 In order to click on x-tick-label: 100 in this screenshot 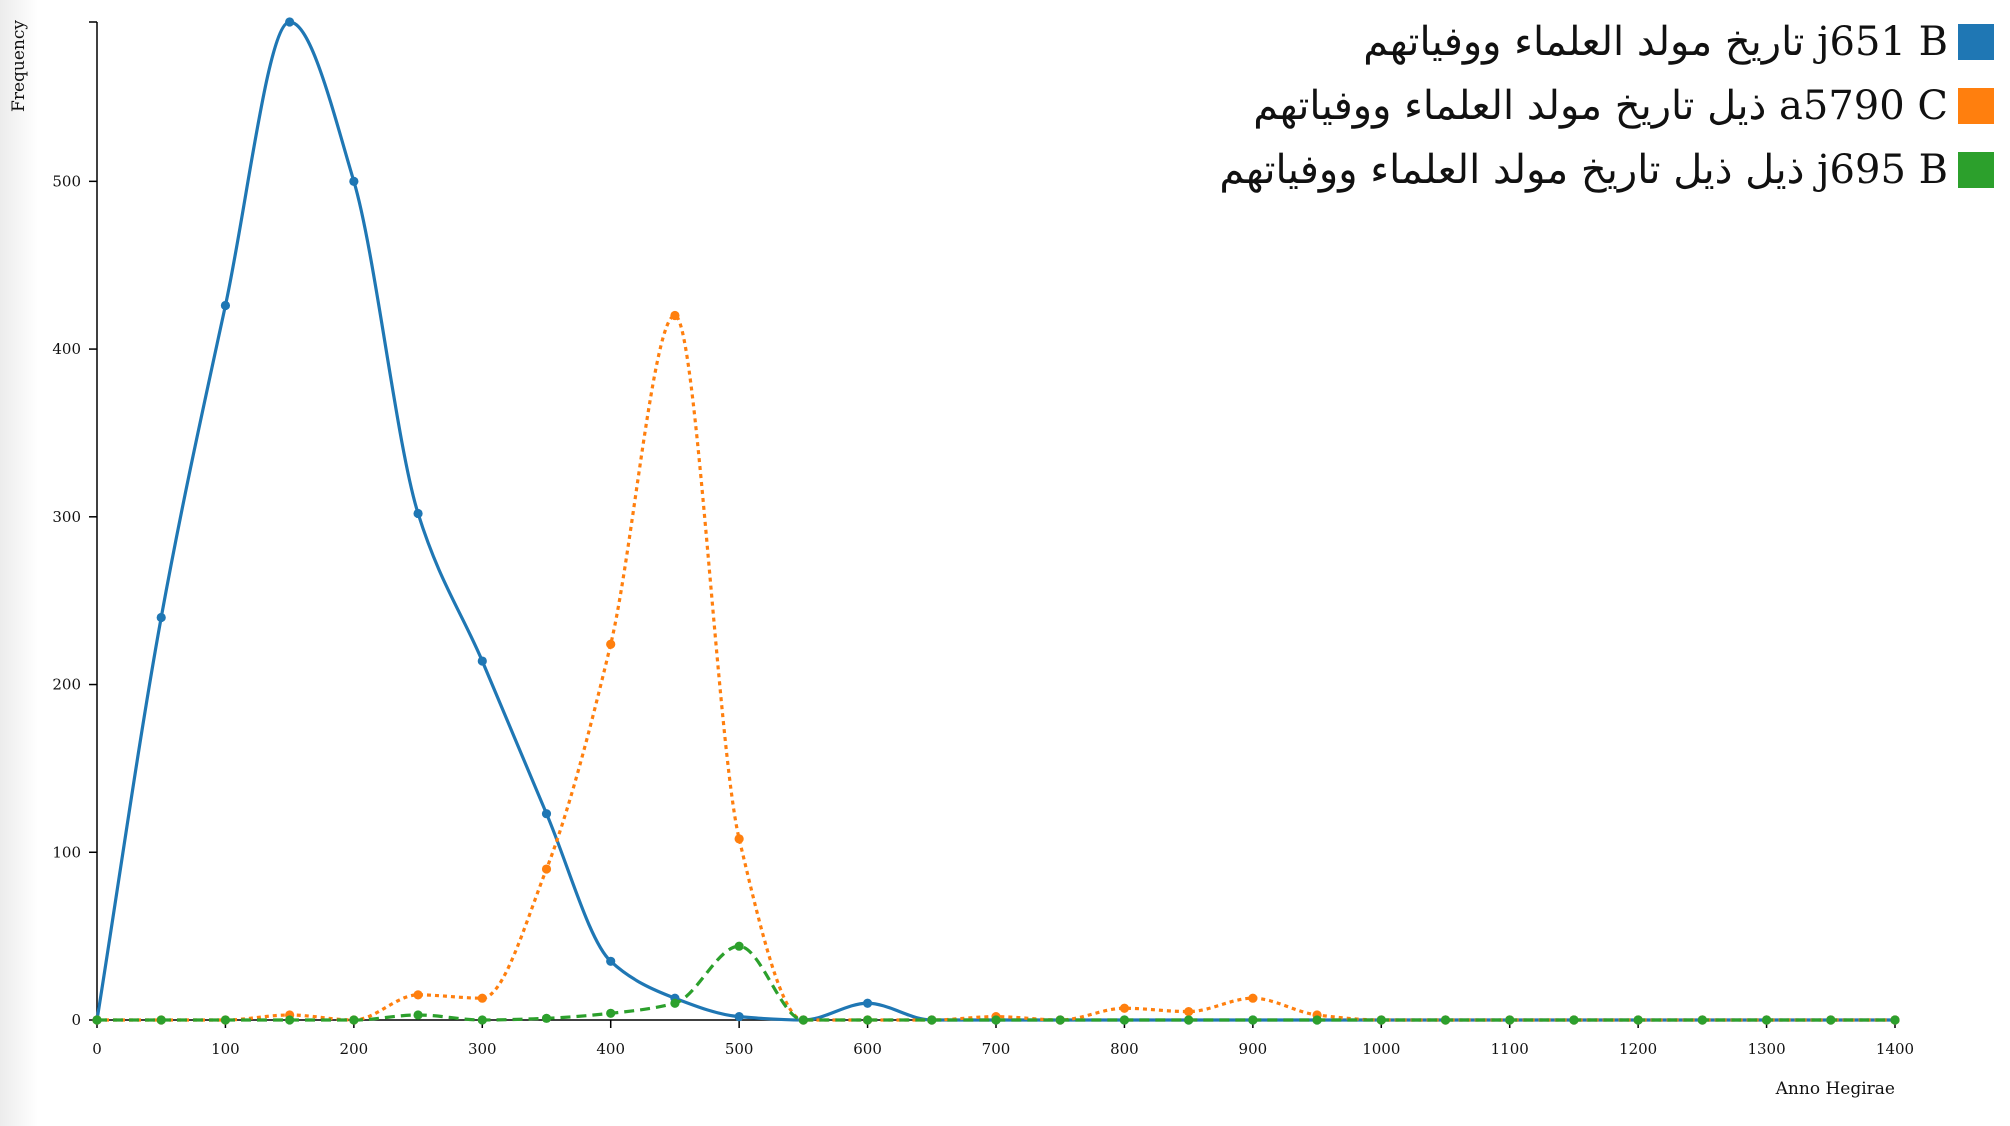, I will do `click(225, 1049)`.